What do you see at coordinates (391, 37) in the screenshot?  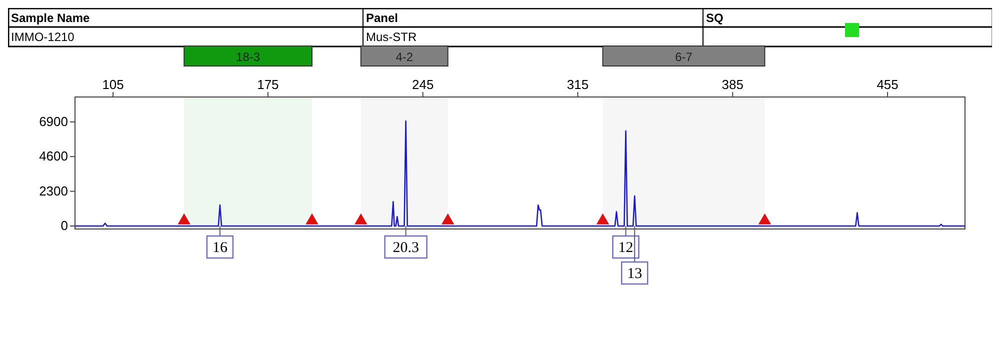 I see `text: Mus-STR` at bounding box center [391, 37].